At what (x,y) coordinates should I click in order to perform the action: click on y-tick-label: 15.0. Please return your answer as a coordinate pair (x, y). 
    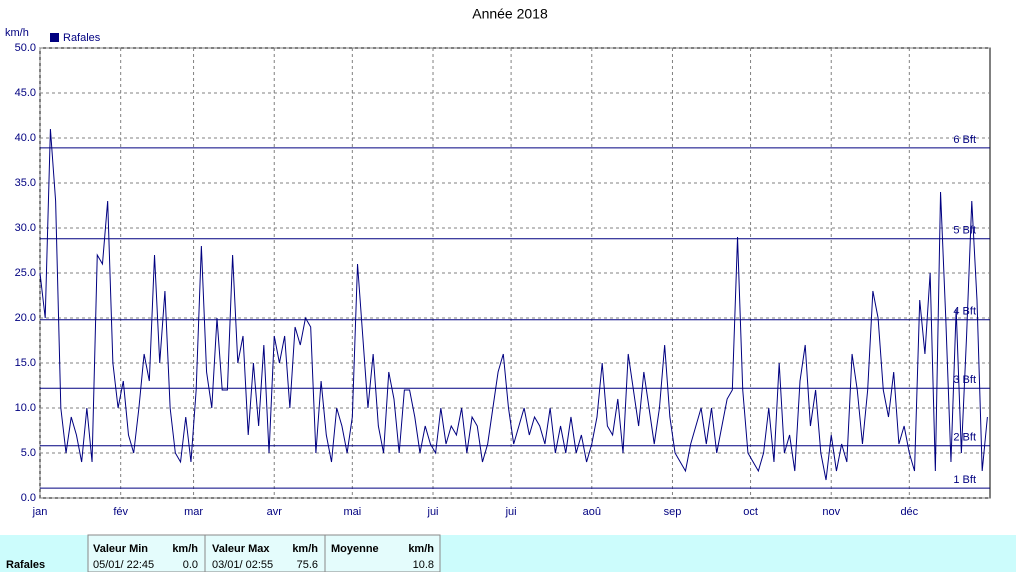
    Looking at the image, I should click on (25, 363).